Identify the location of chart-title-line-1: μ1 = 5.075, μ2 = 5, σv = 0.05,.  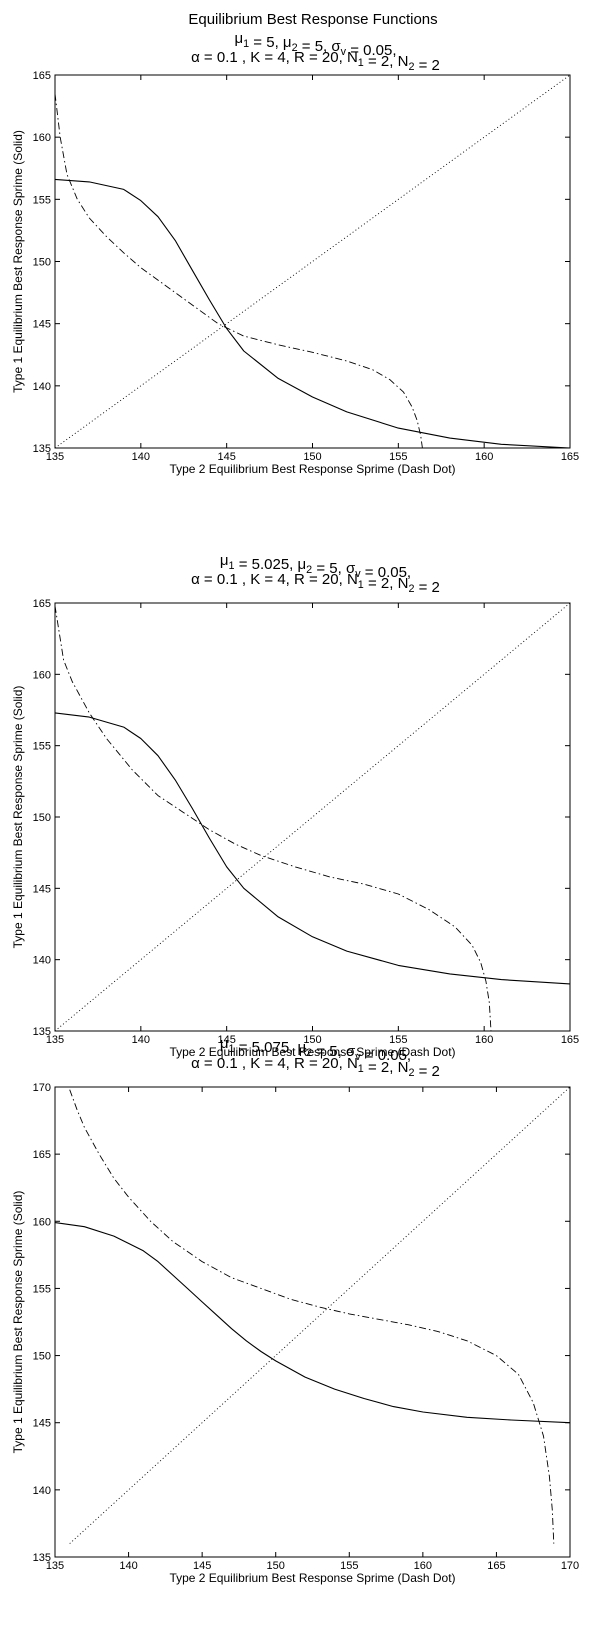
(315, 1049).